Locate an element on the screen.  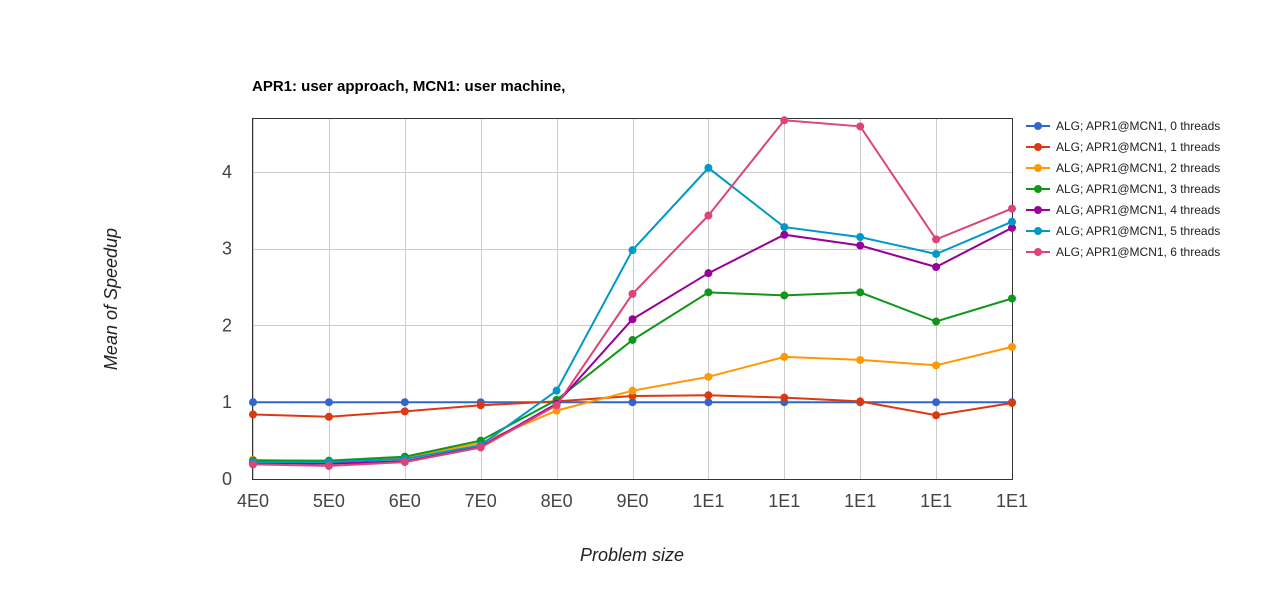
y-axis-ticks: 0 1 2 3 4 is located at coordinates (227, 325).